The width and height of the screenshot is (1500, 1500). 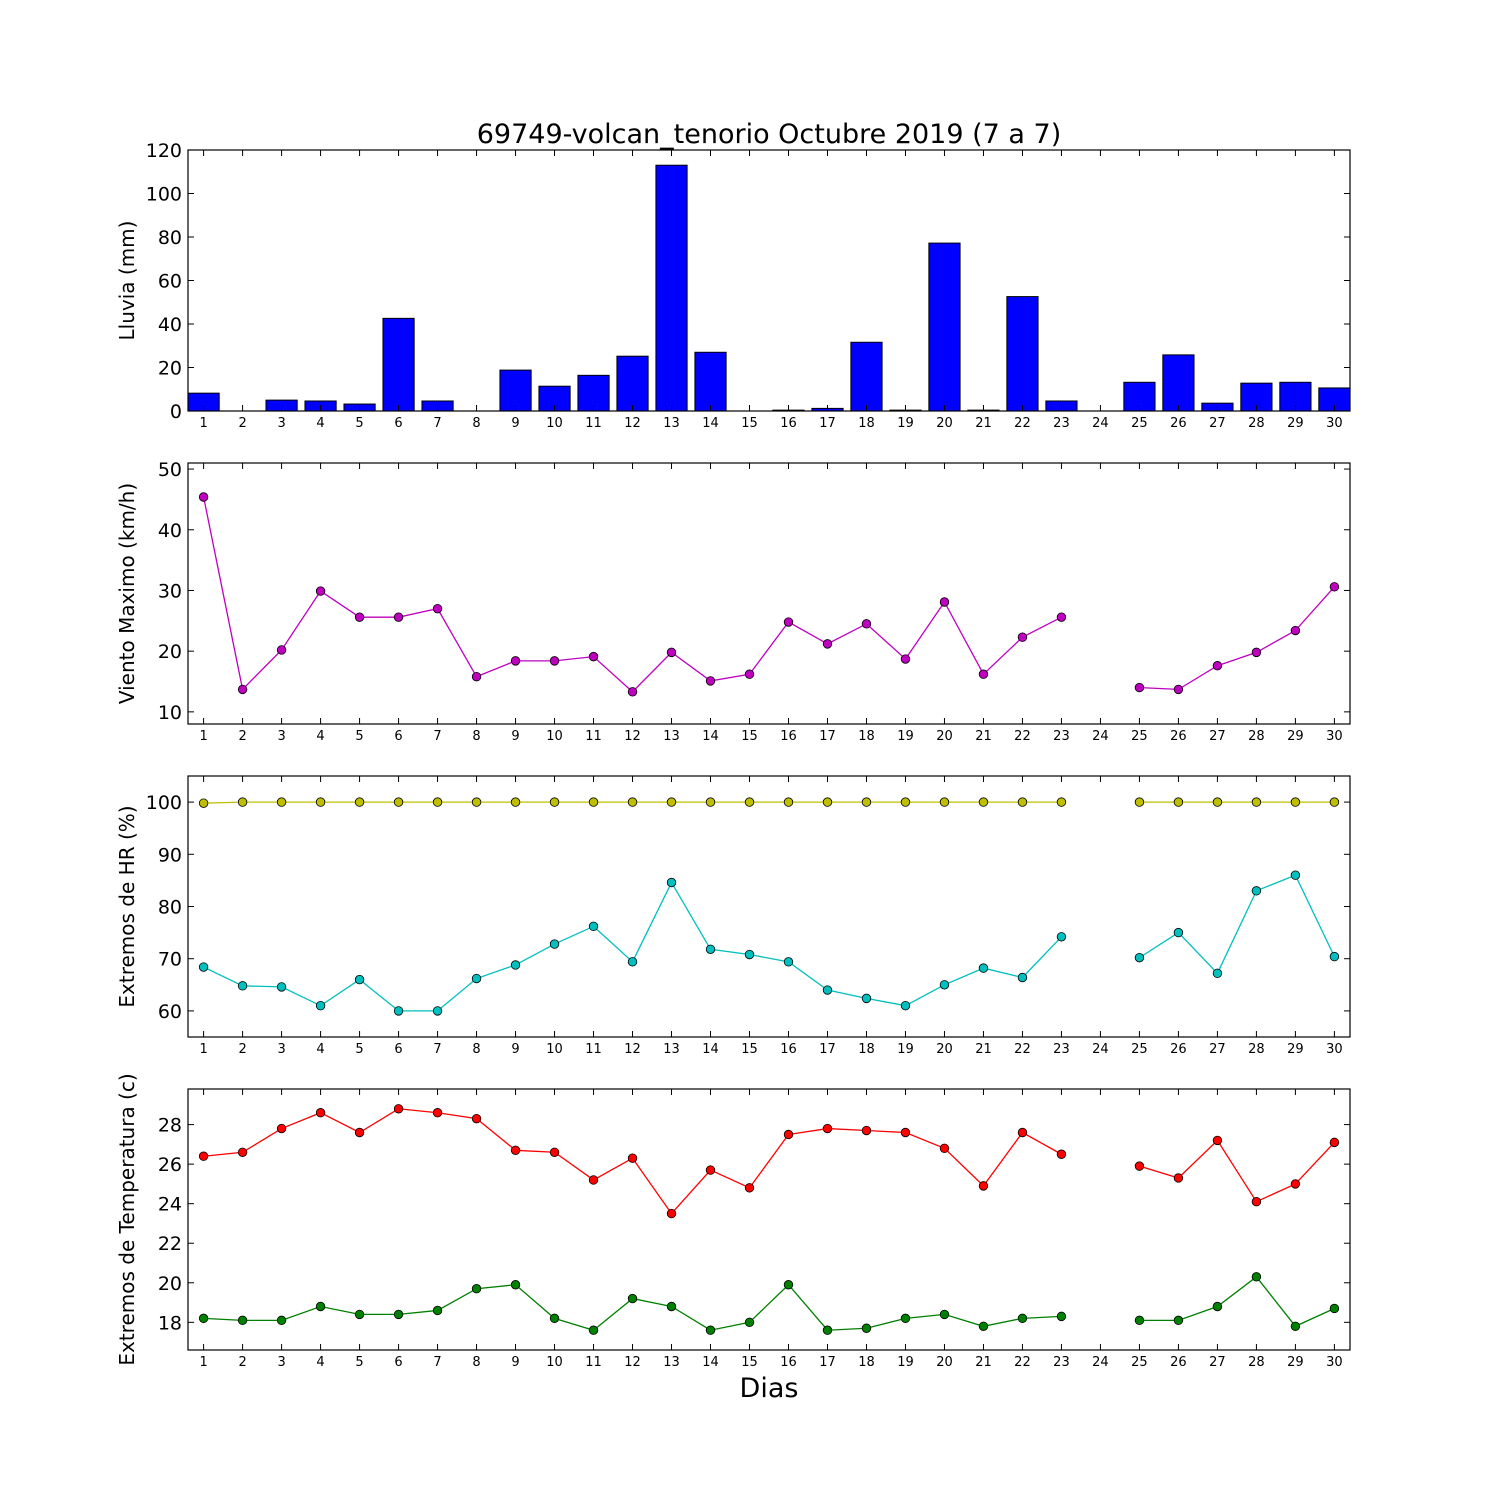 What do you see at coordinates (1295, 1362) in the screenshot?
I see `x-tick-label: 29` at bounding box center [1295, 1362].